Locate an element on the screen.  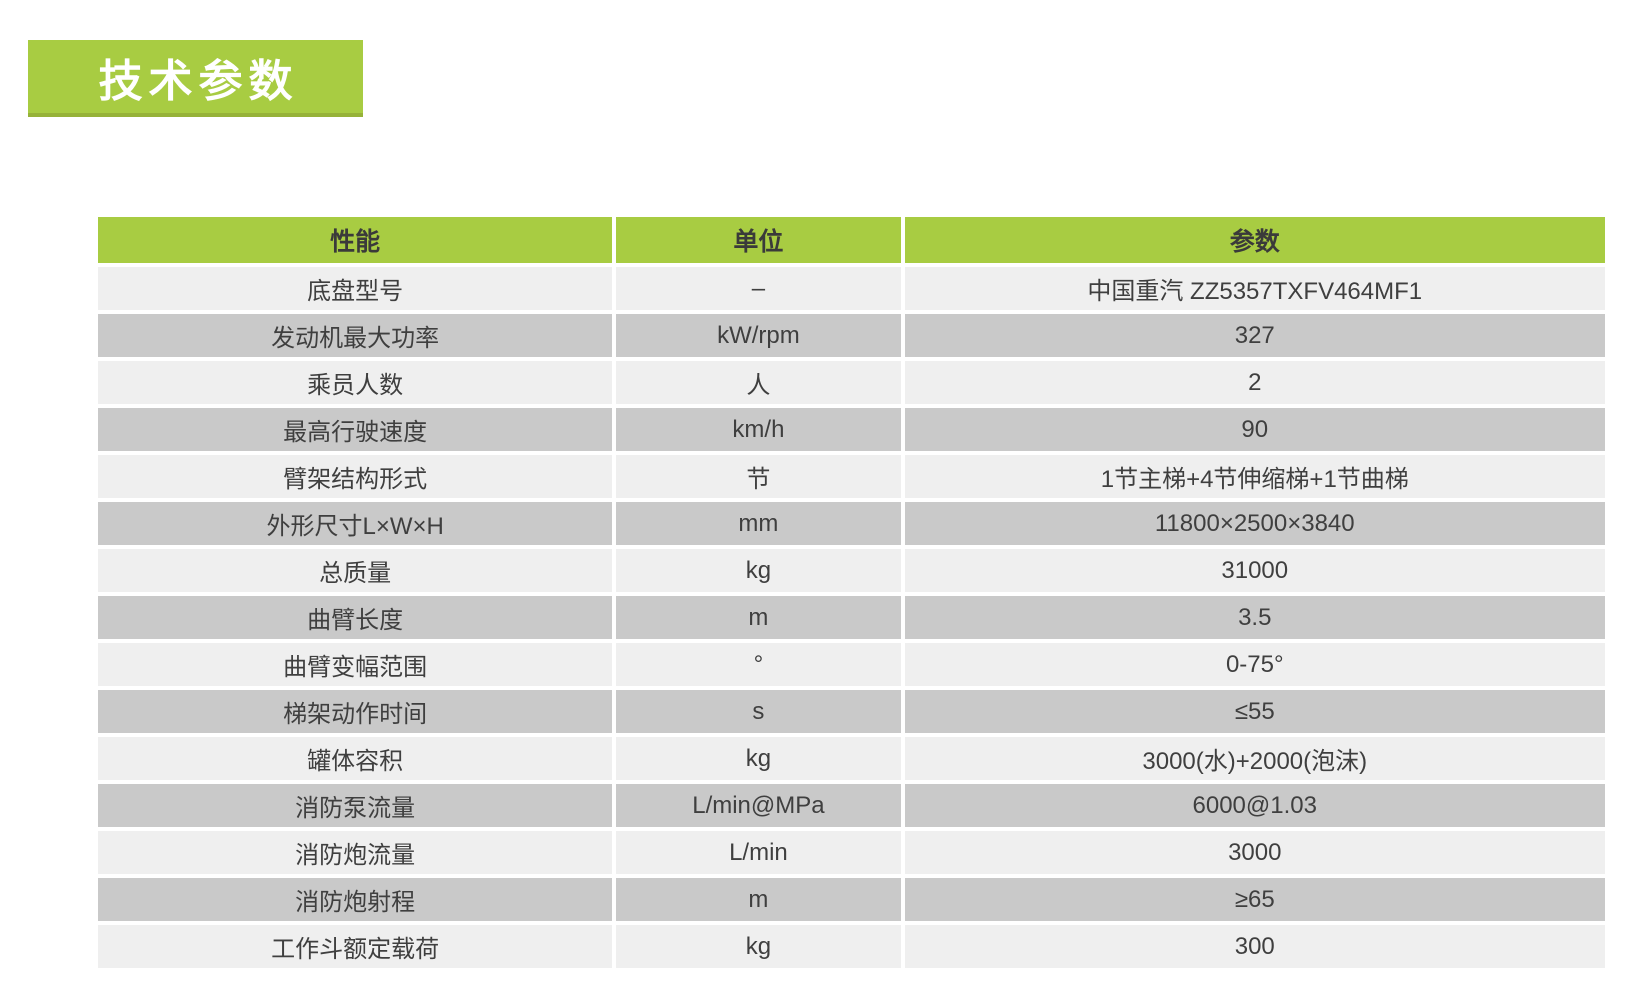
table-row: 曲臂长度 m 3.5 is located at coordinates (851, 617).